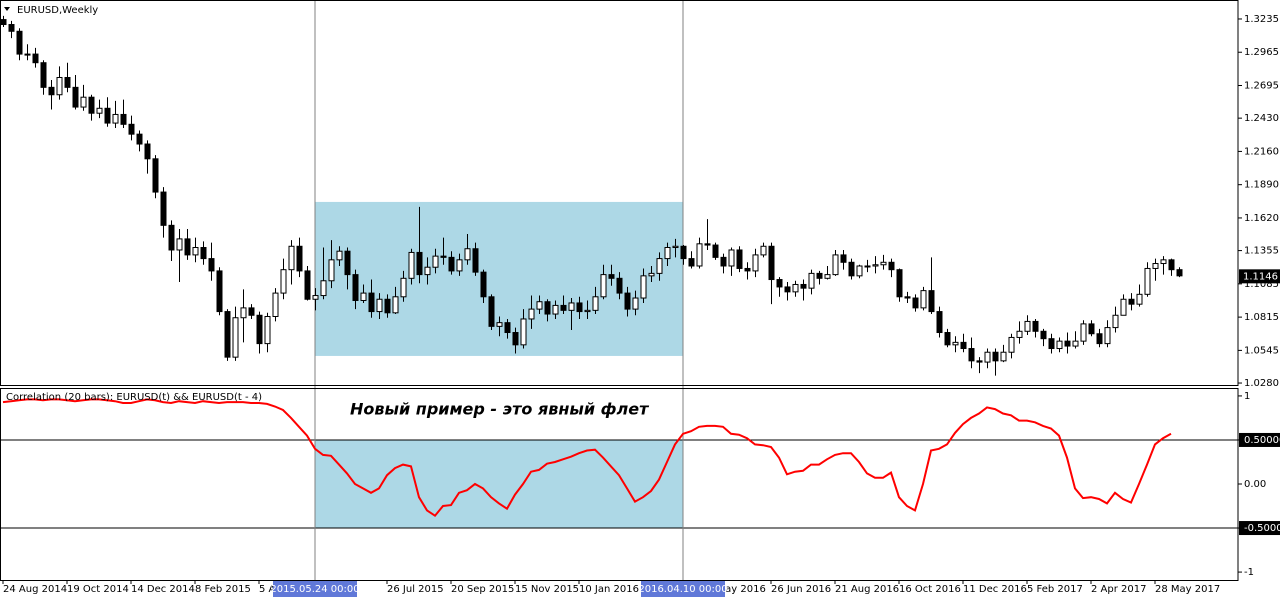 Image resolution: width=1280 pixels, height=600 pixels. What do you see at coordinates (35, 589) in the screenshot?
I see `x-tick-label: 24 Aug 2014` at bounding box center [35, 589].